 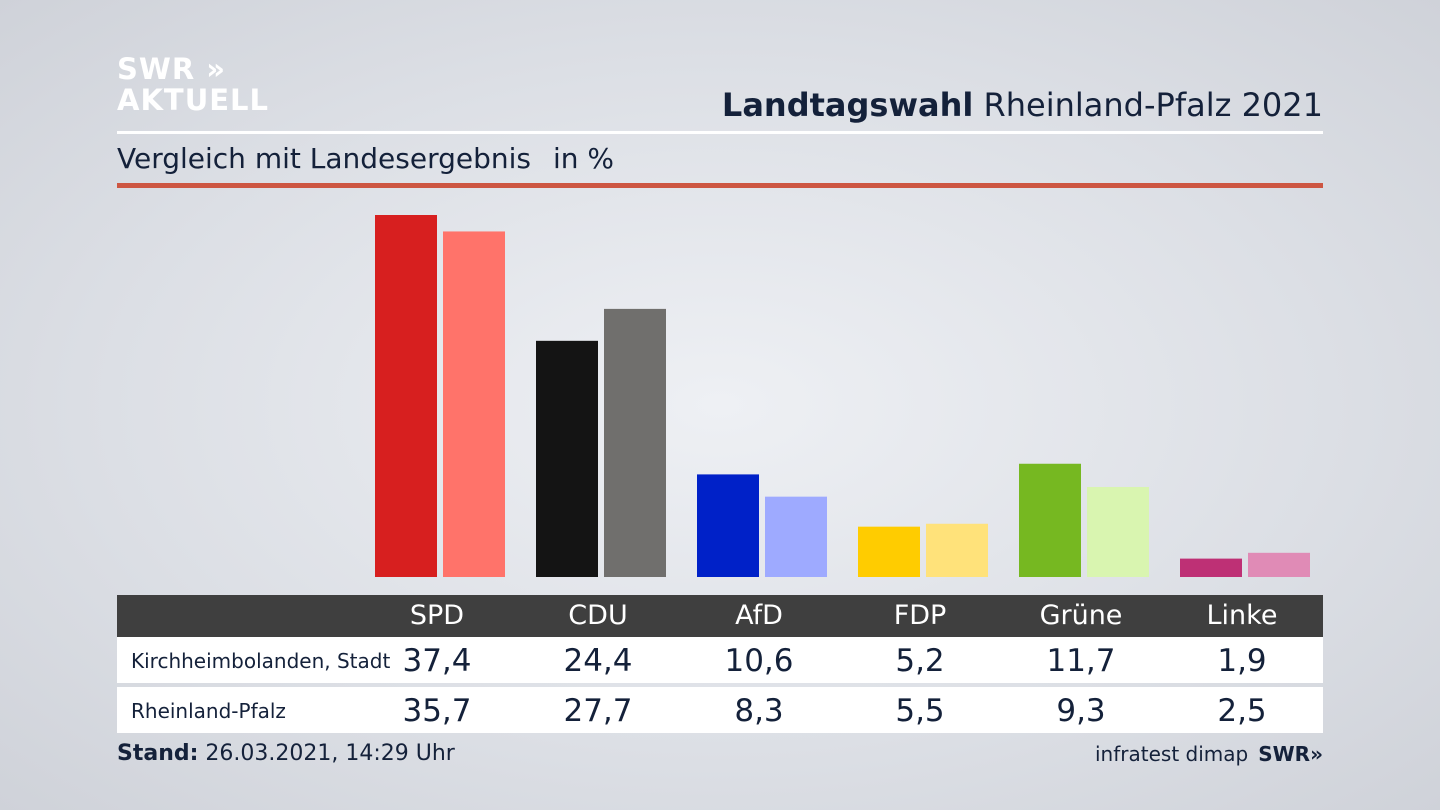 What do you see at coordinates (437, 661) in the screenshot?
I see `table-cell: 37,4` at bounding box center [437, 661].